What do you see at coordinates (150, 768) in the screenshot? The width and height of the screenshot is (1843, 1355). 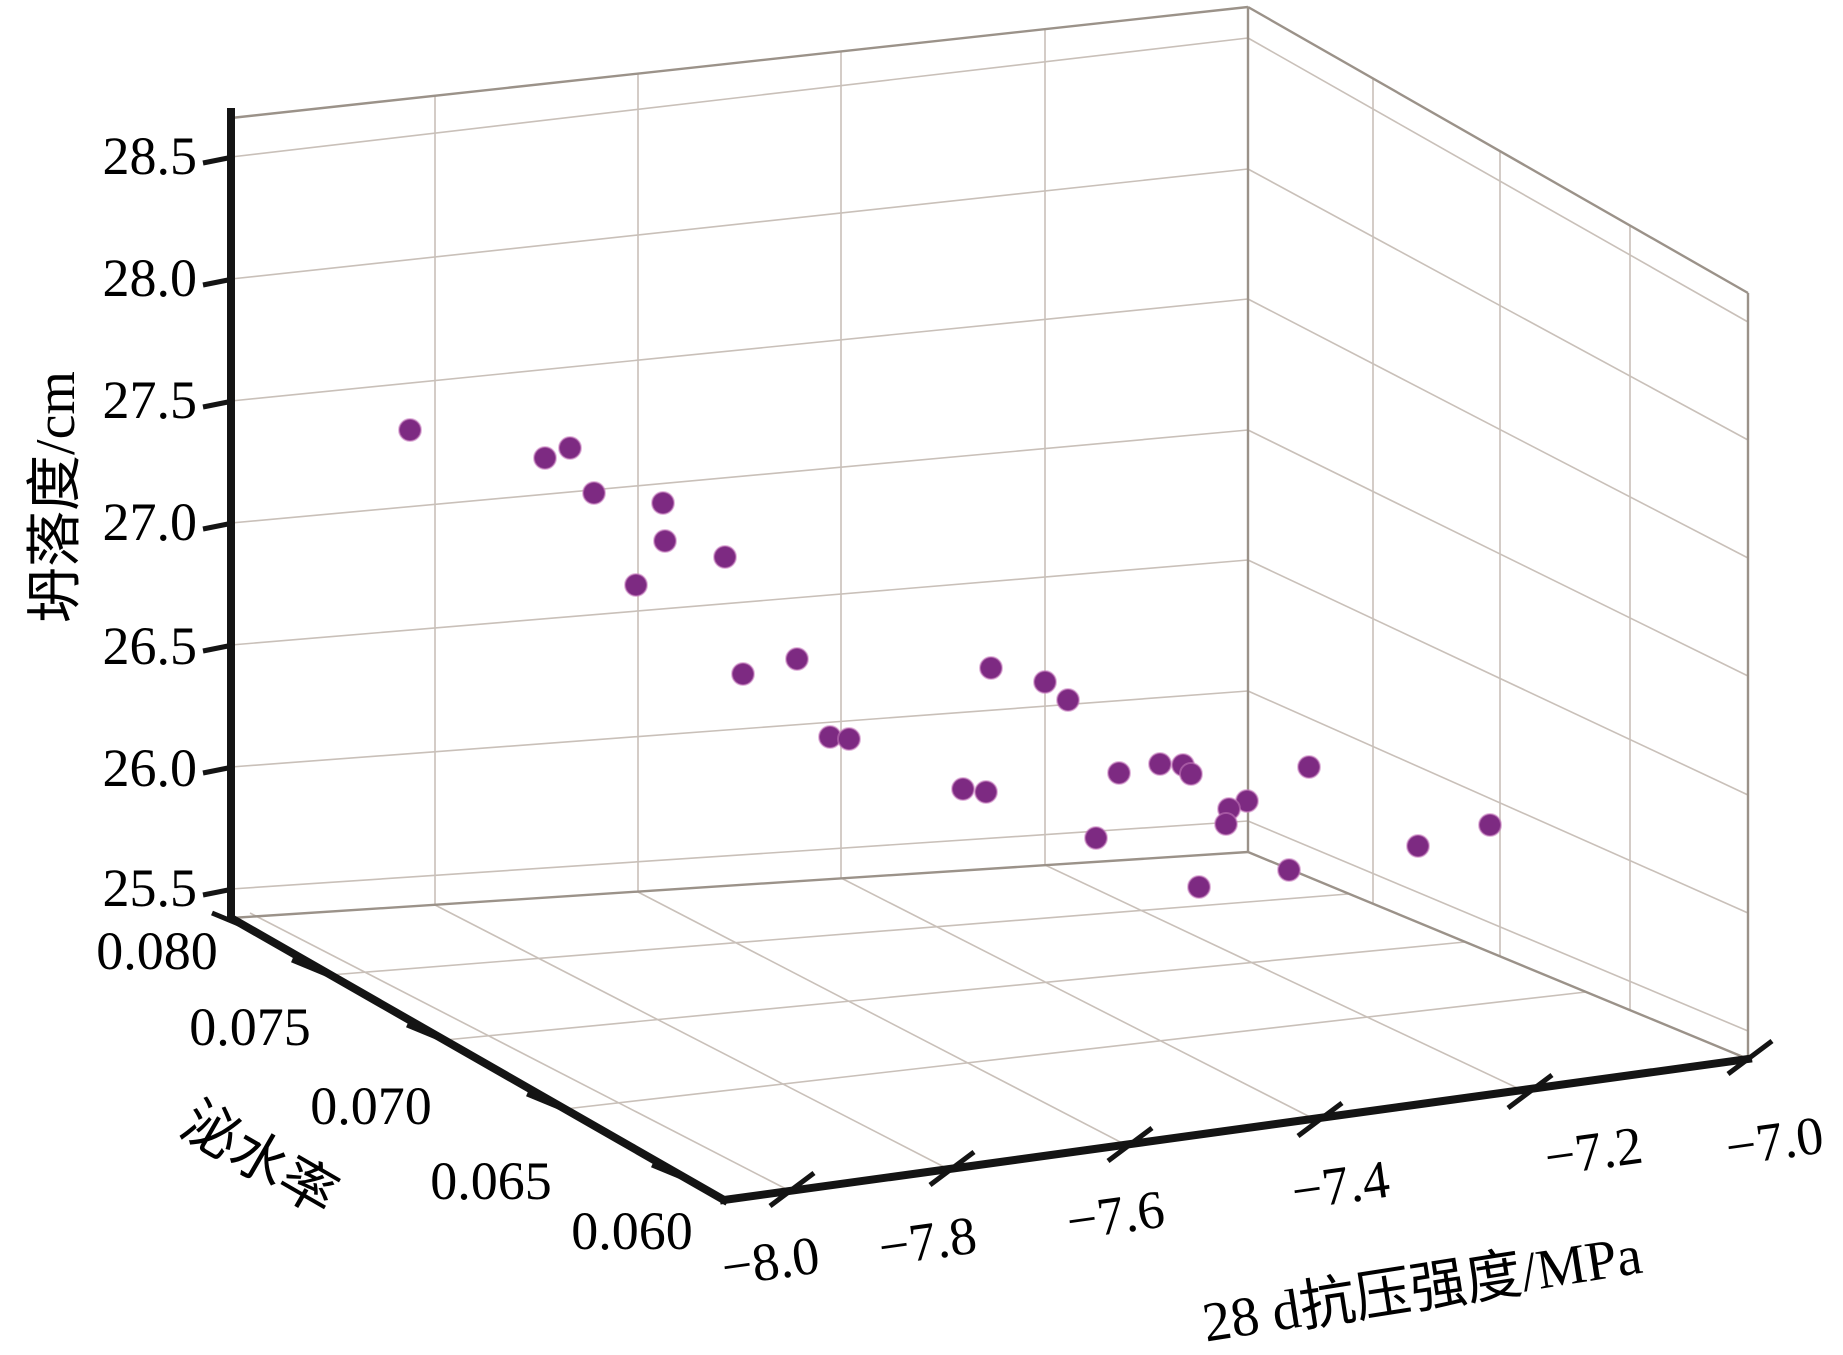 I see `z-tick-label: 26.0` at bounding box center [150, 768].